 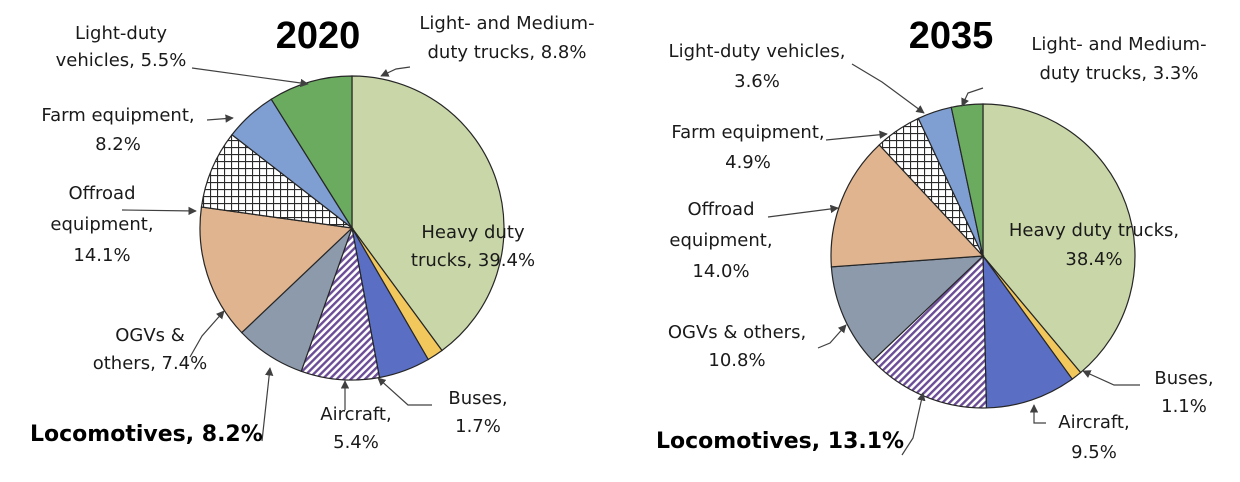 What do you see at coordinates (318, 36) in the screenshot?
I see `chart-title: 2020` at bounding box center [318, 36].